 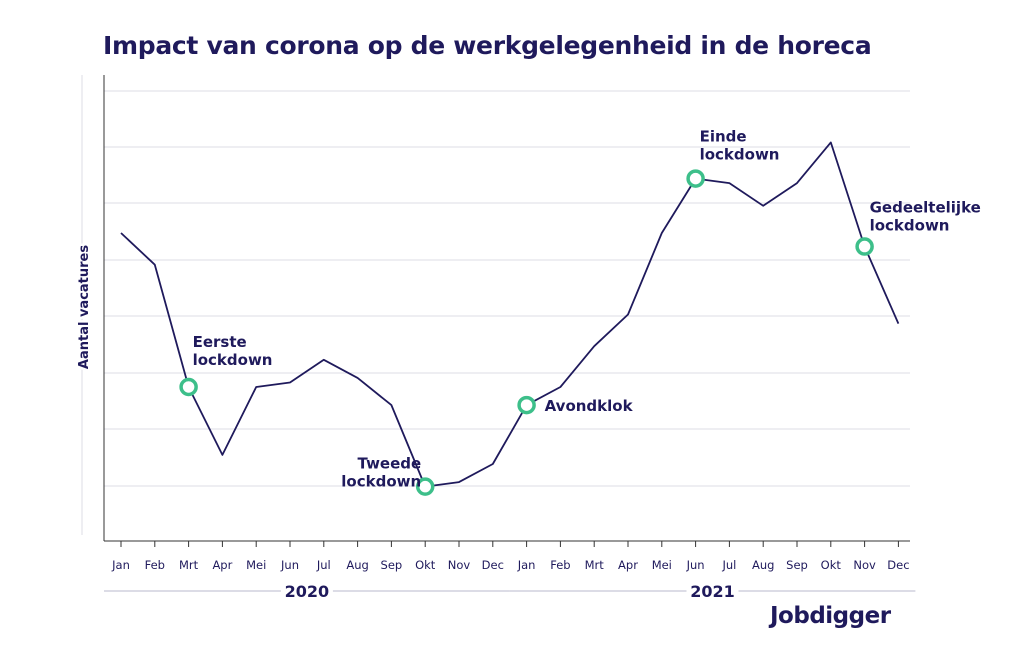 I want to click on annotation-label: Gedeeltelijke lockdown, so click(x=925, y=217).